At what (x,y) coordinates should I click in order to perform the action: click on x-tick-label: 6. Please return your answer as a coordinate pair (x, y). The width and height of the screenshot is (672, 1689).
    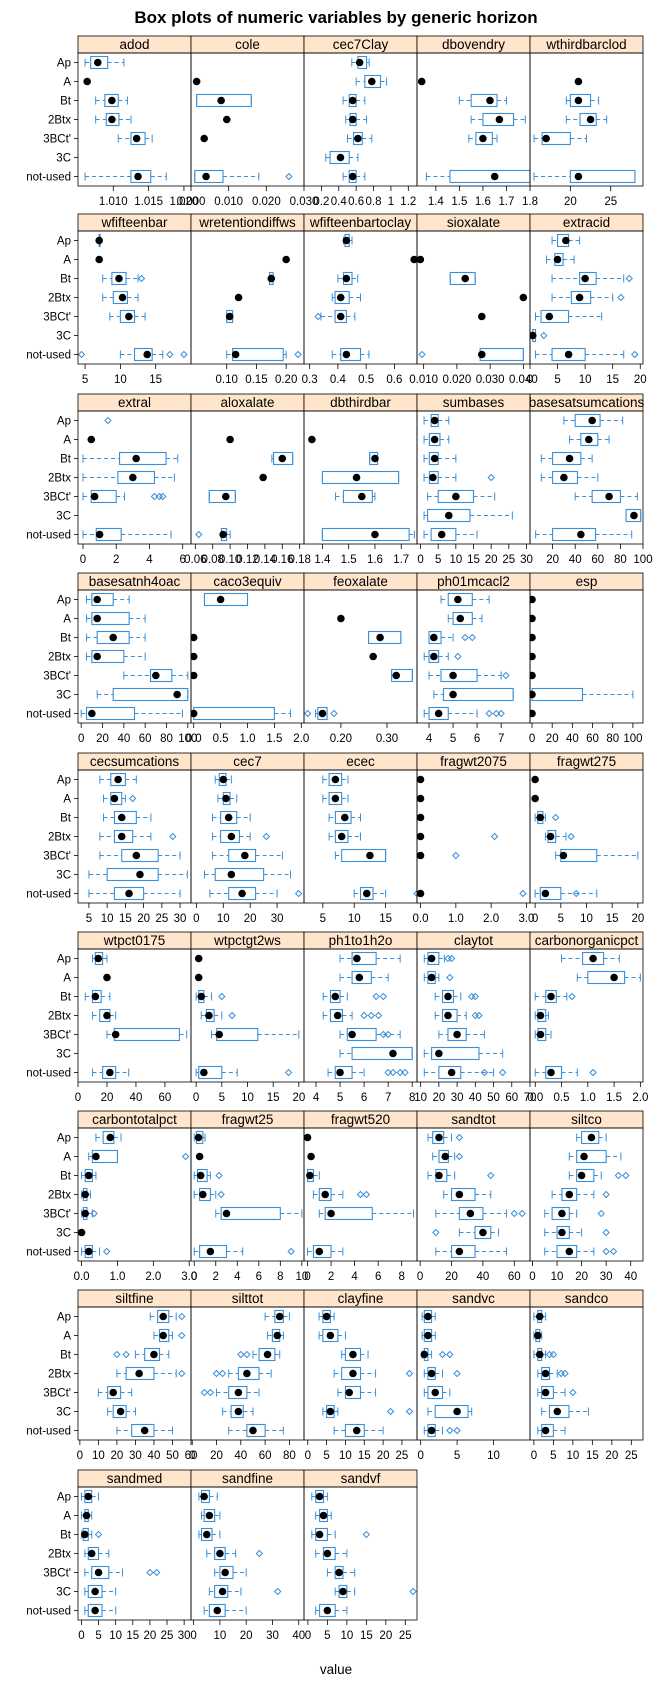
    Looking at the image, I should click on (477, 739).